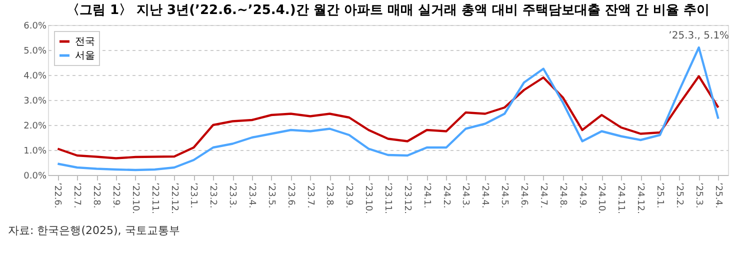 The image size is (743, 264). I want to click on x-tick-label: ’24.6., so click(523, 195).